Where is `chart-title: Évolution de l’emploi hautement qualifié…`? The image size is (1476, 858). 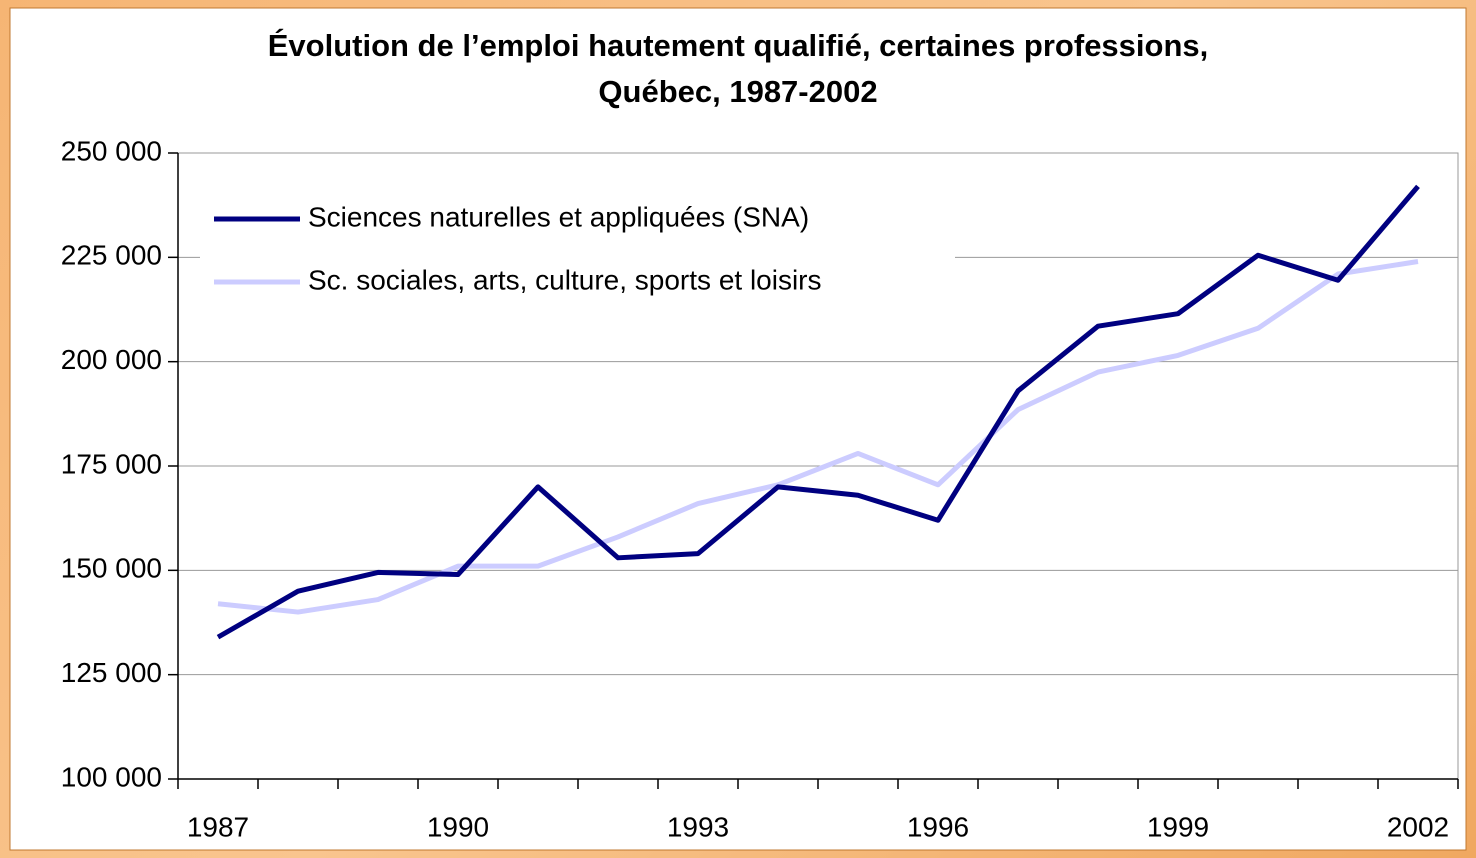
chart-title: Évolution de l’emploi hautement qualifié… is located at coordinates (738, 45).